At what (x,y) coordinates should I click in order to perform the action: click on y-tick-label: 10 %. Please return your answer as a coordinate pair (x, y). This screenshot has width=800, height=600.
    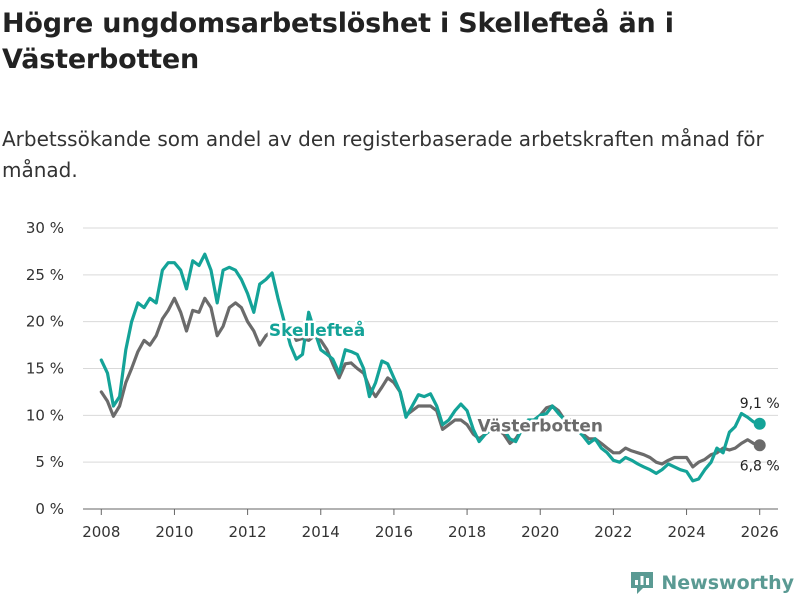
    Looking at the image, I should click on (45, 415).